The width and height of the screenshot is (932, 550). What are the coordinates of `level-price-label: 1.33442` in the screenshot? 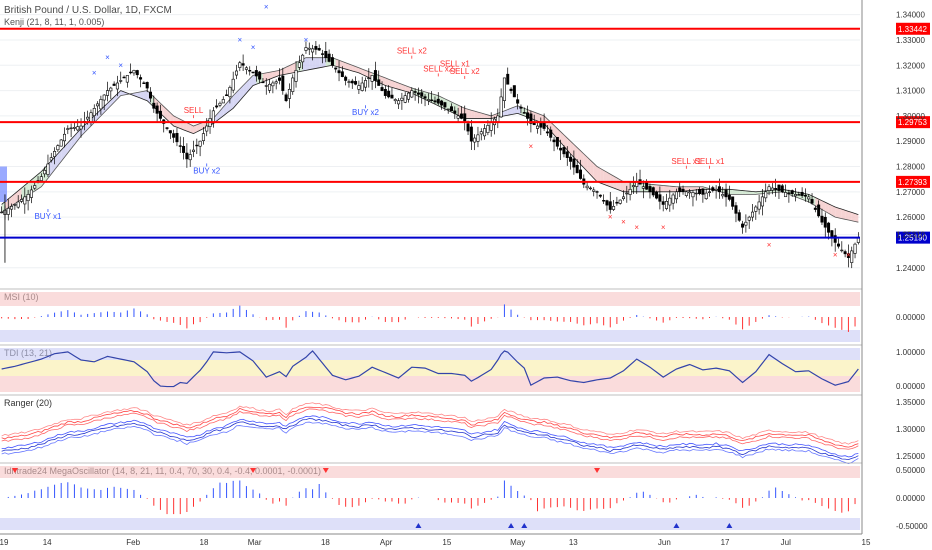 It's located at (912, 29).